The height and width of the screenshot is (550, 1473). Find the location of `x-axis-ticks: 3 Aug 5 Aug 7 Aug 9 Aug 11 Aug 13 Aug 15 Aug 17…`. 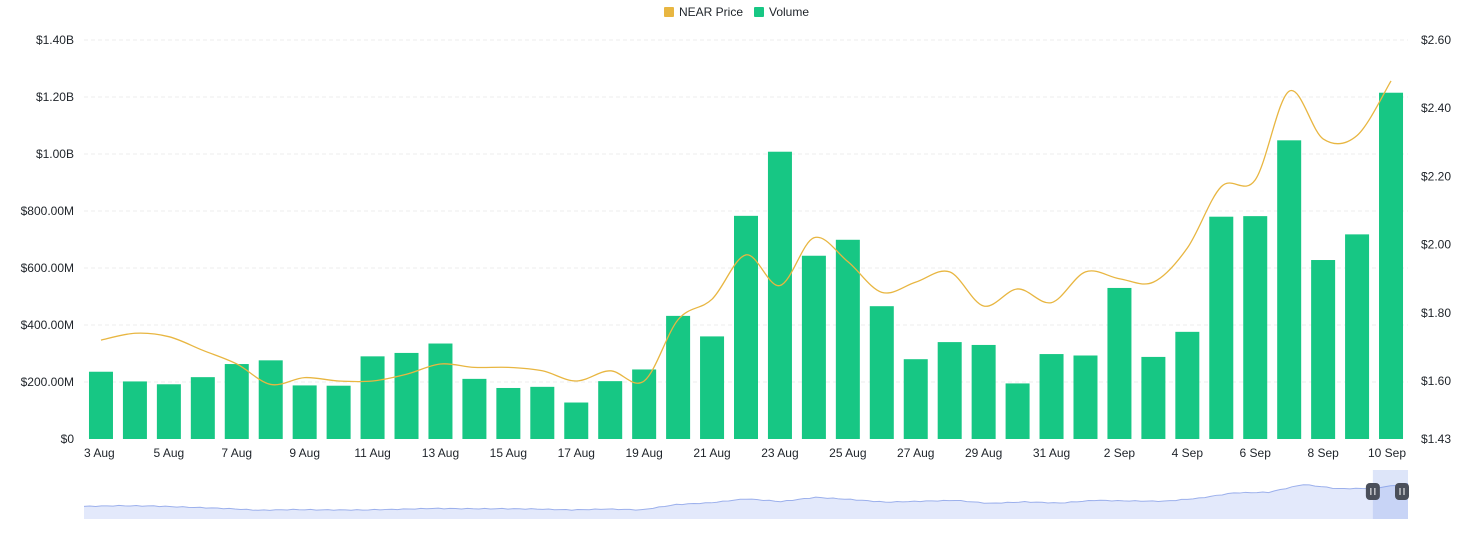

x-axis-ticks: 3 Aug 5 Aug 7 Aug 9 Aug 11 Aug 13 Aug 15 Aug 17… is located at coordinates (745, 453).